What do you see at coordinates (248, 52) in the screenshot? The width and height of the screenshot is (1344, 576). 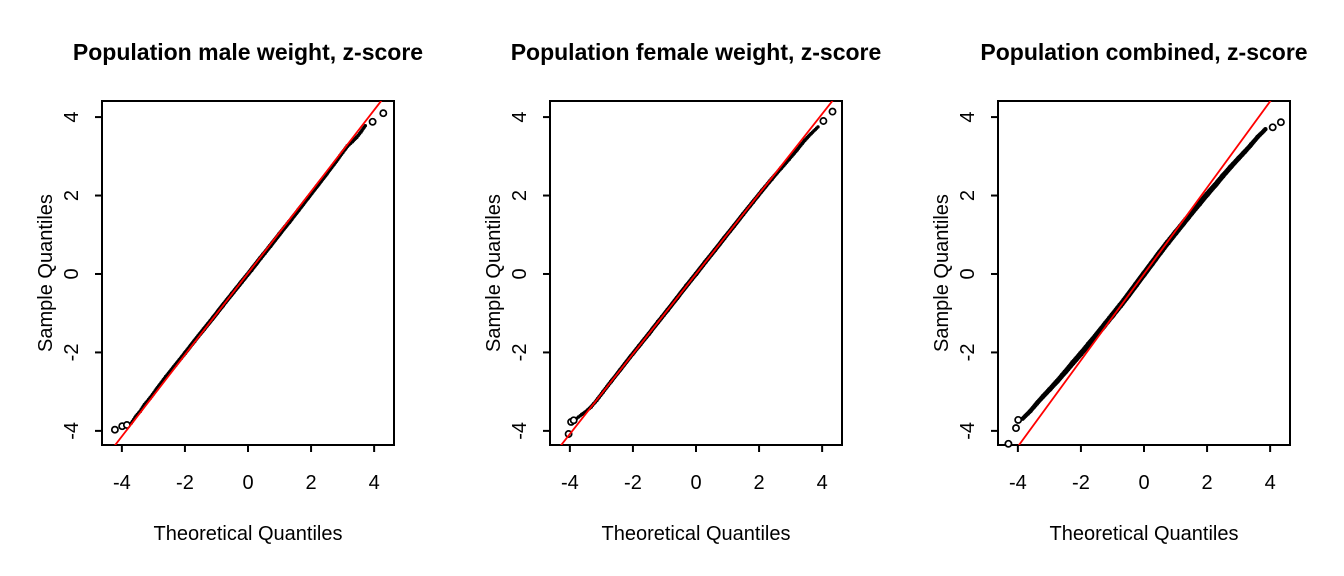 I see `panel-title: Population male weight, z-score` at bounding box center [248, 52].